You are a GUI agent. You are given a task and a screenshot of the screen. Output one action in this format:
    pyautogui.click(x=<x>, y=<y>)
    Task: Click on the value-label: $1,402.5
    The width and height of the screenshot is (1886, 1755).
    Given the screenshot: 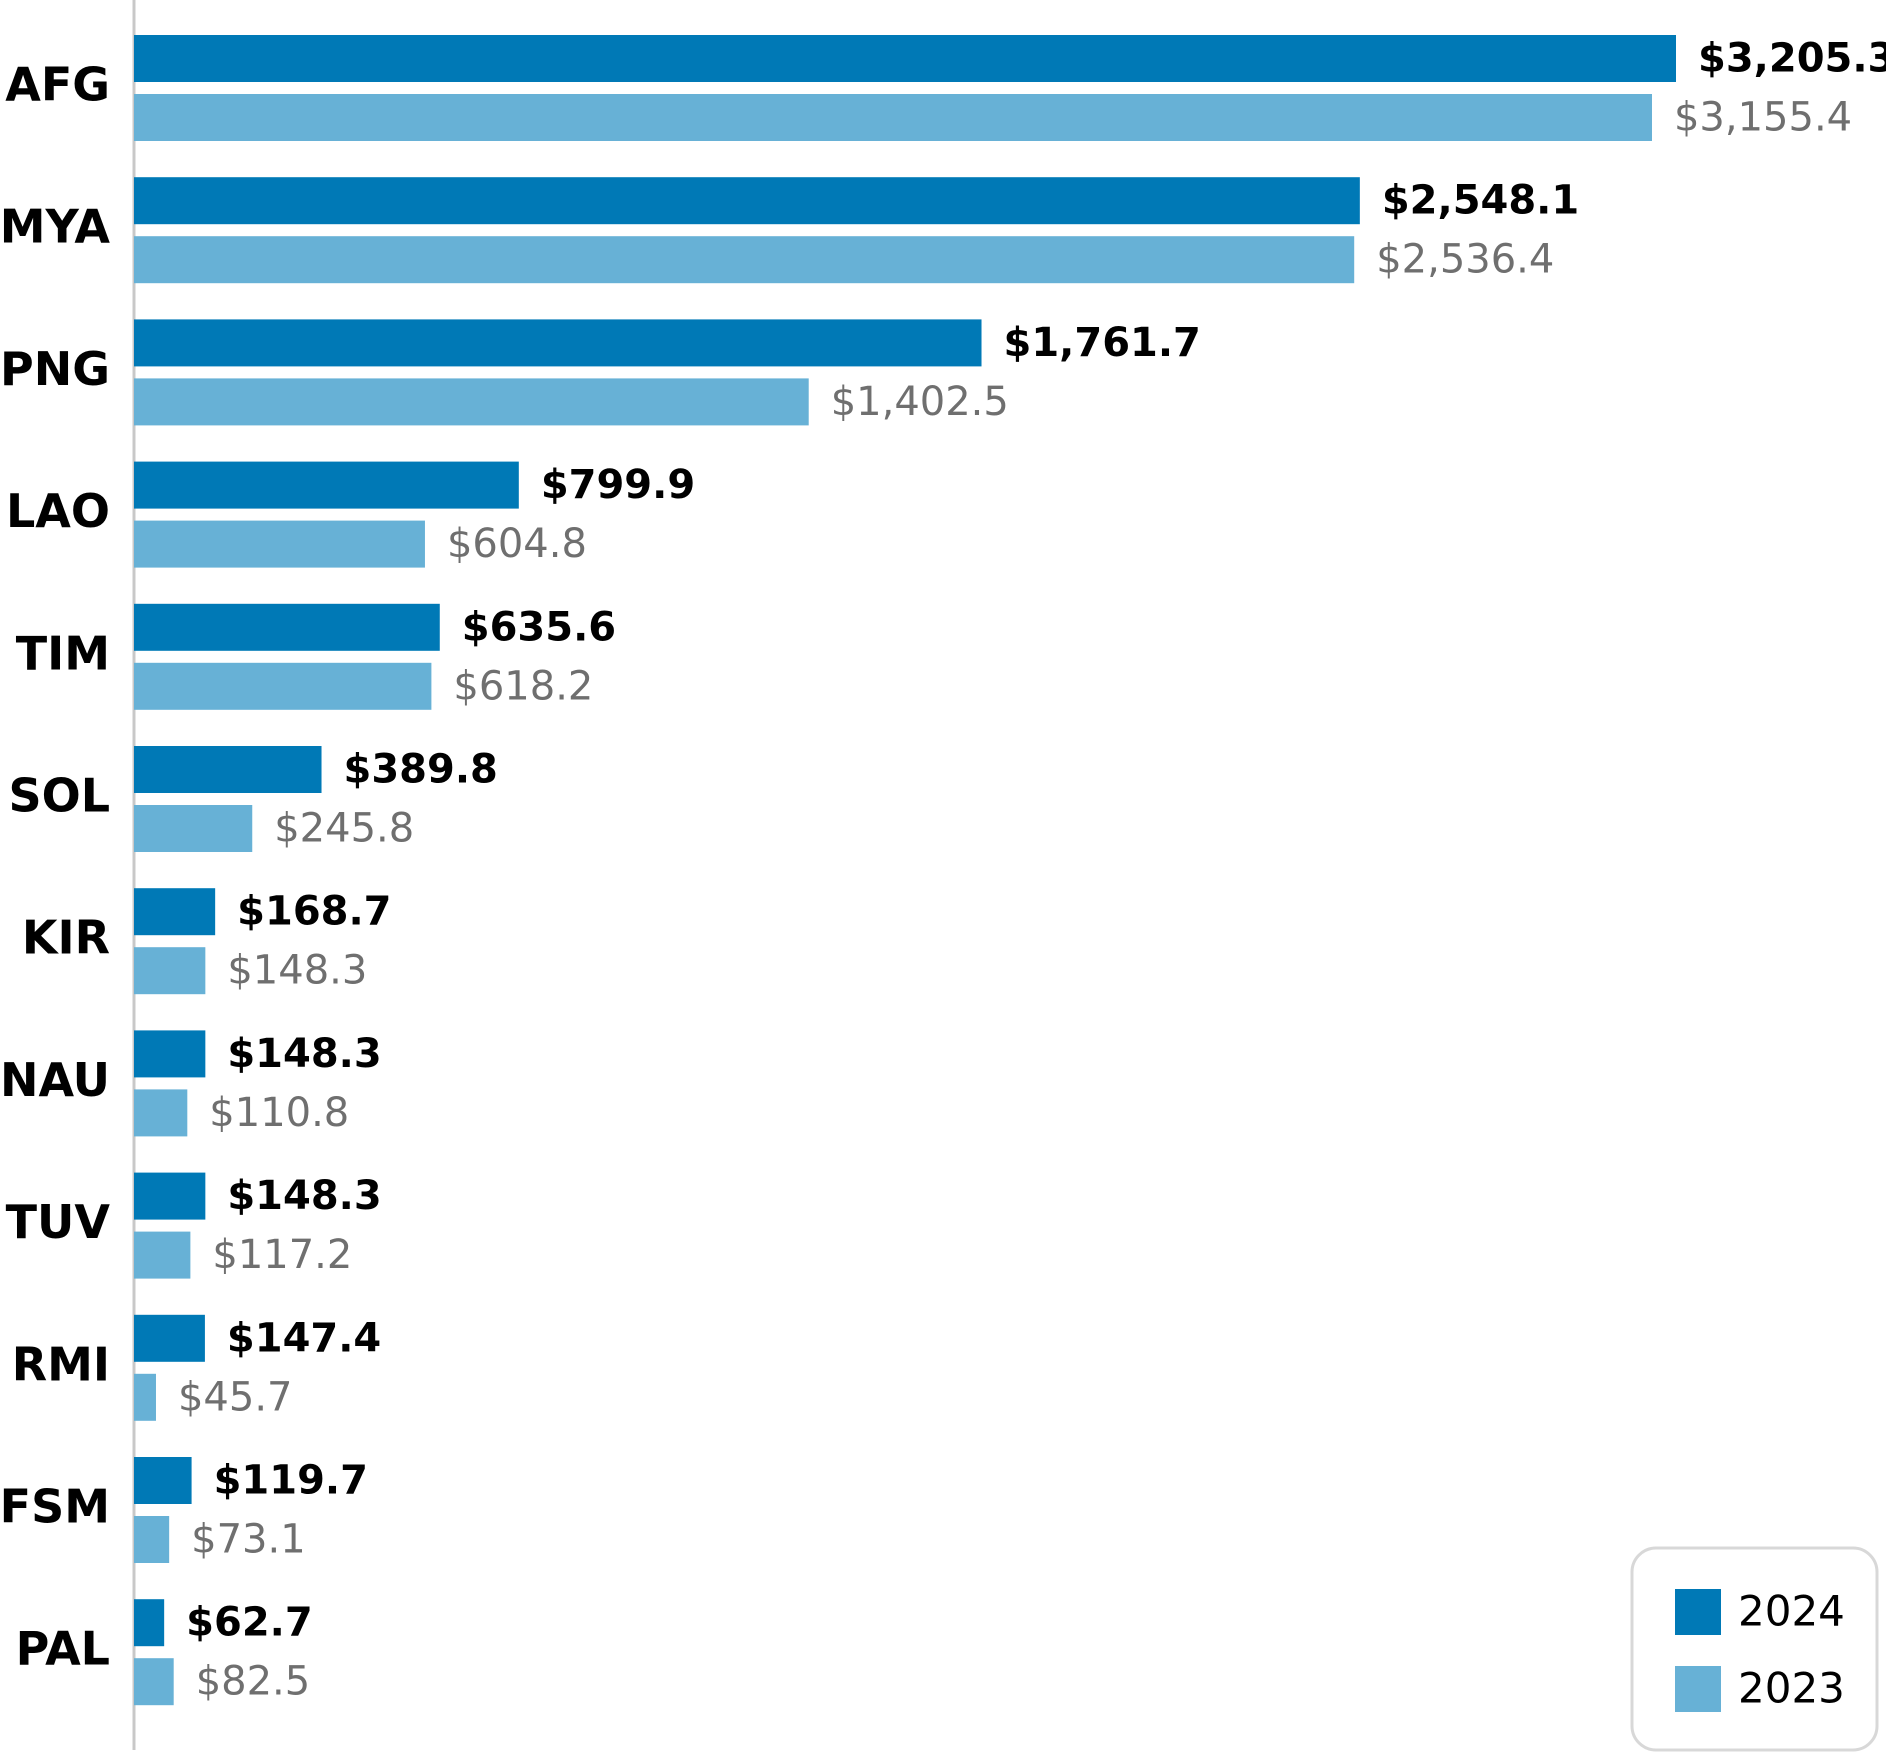 What is the action you would take?
    pyautogui.click(x=920, y=402)
    